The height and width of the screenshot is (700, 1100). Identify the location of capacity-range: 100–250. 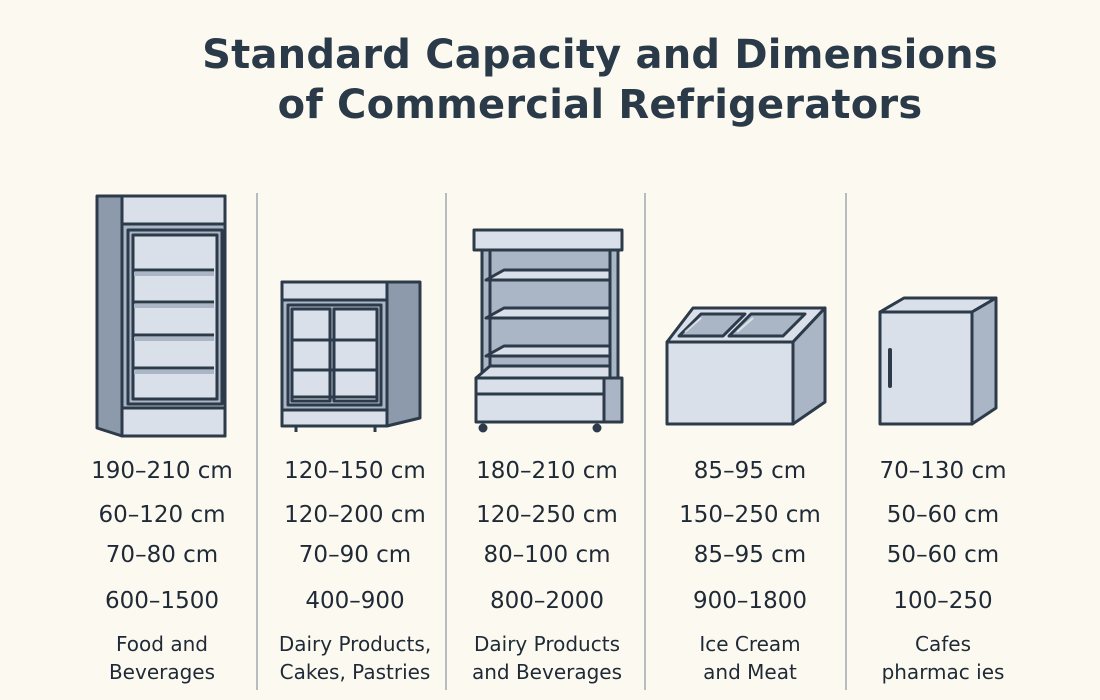
(943, 601).